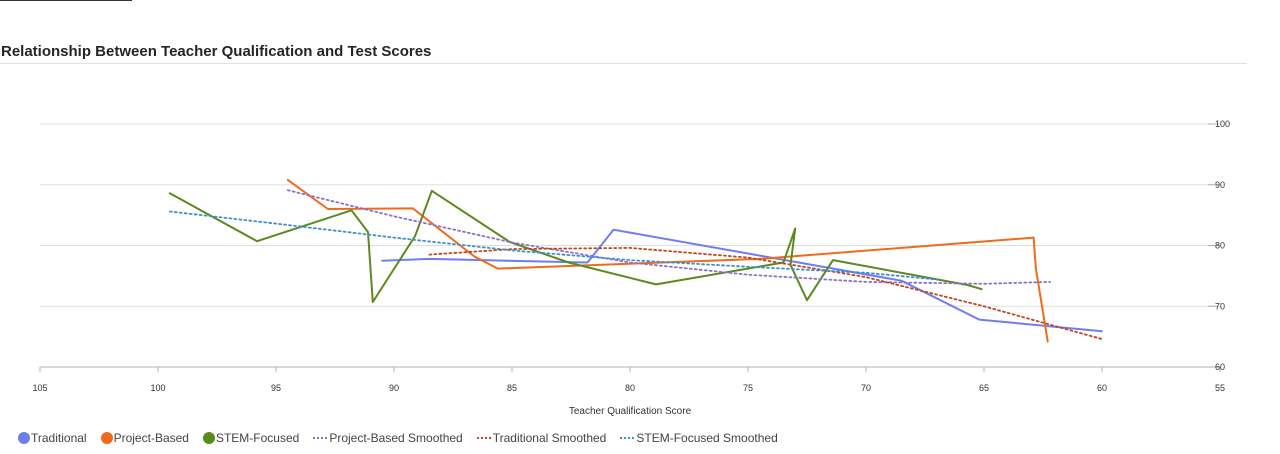 This screenshot has width=1280, height=454. I want to click on title-divider, so click(623, 63).